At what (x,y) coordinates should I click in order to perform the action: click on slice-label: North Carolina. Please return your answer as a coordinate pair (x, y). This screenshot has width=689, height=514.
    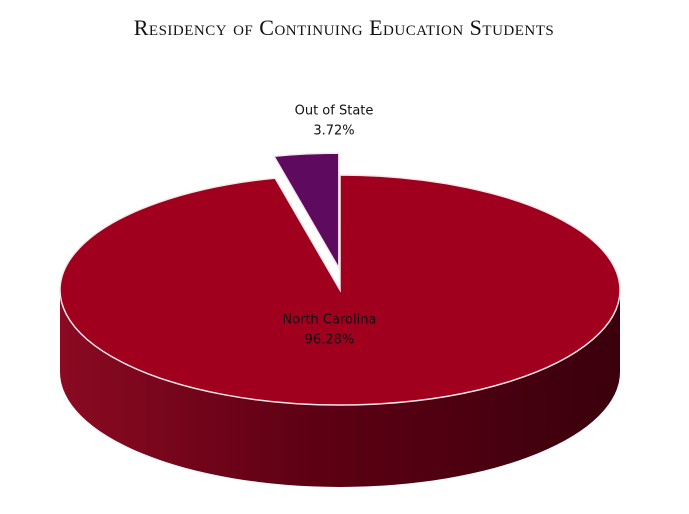
    Looking at the image, I should click on (329, 319).